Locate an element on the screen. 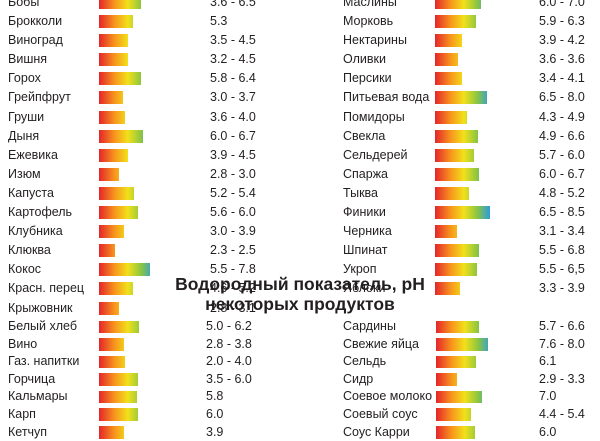 The width and height of the screenshot is (600, 441). food-name: Ежевика is located at coordinates (33, 154).